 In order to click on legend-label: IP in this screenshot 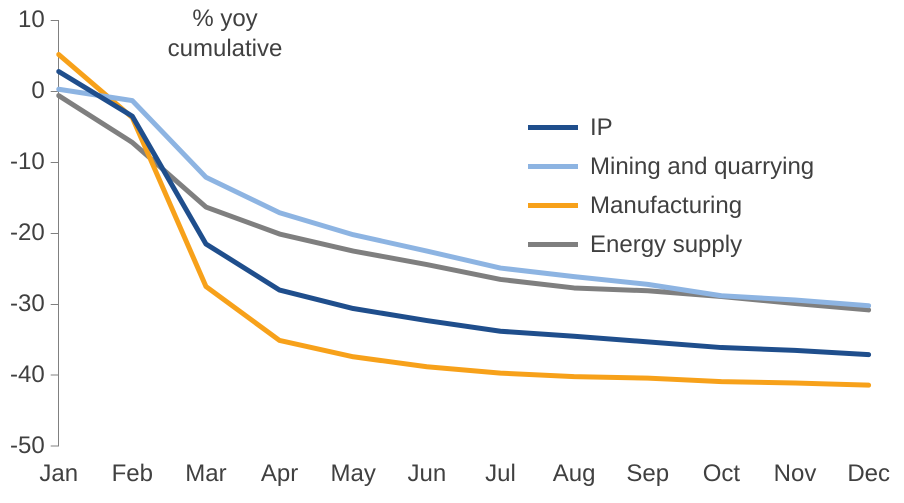, I will do `click(601, 128)`.